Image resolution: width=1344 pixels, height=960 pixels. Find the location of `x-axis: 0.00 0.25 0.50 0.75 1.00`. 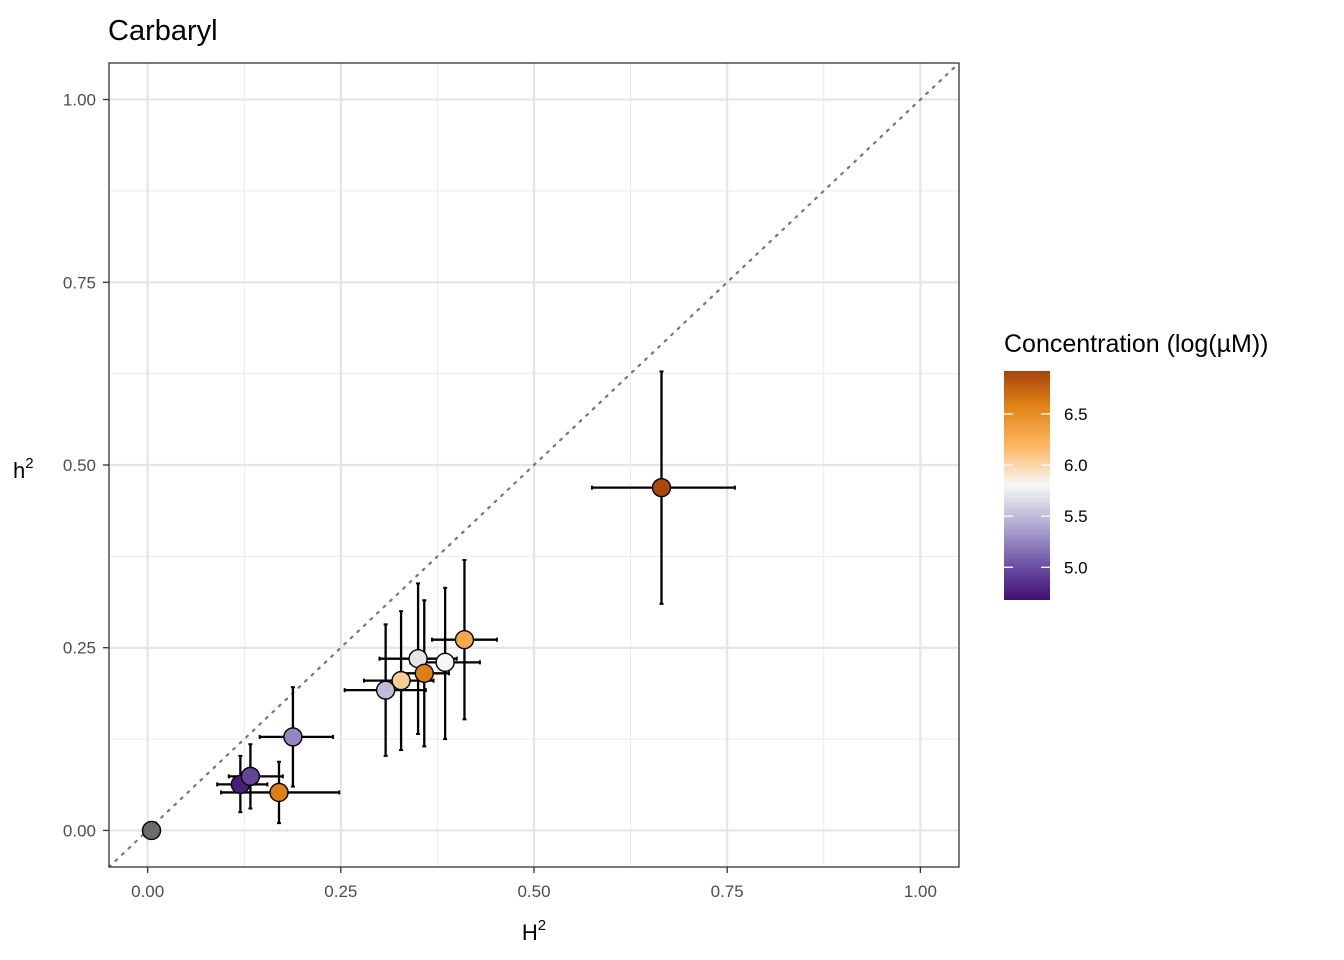

x-axis: 0.00 0.25 0.50 0.75 1.00 is located at coordinates (534, 884).